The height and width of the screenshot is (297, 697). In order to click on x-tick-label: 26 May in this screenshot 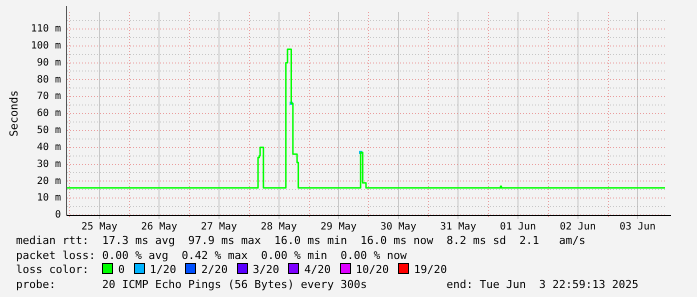, I will do `click(159, 227)`.